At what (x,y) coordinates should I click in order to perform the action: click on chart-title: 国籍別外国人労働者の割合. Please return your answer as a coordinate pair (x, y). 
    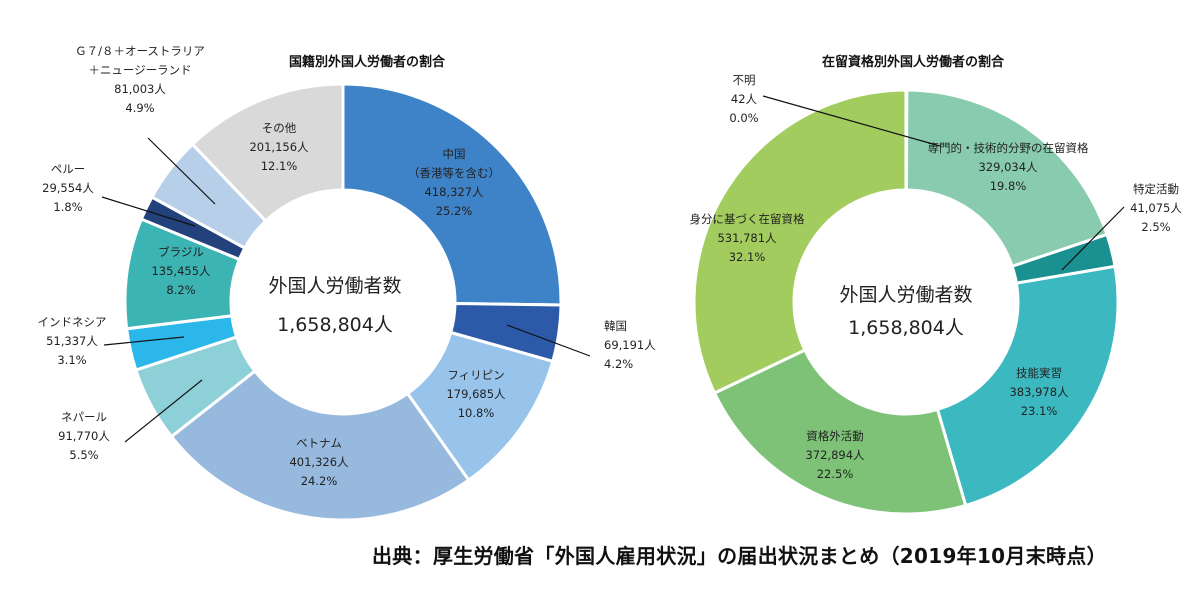
    Looking at the image, I should click on (367, 62).